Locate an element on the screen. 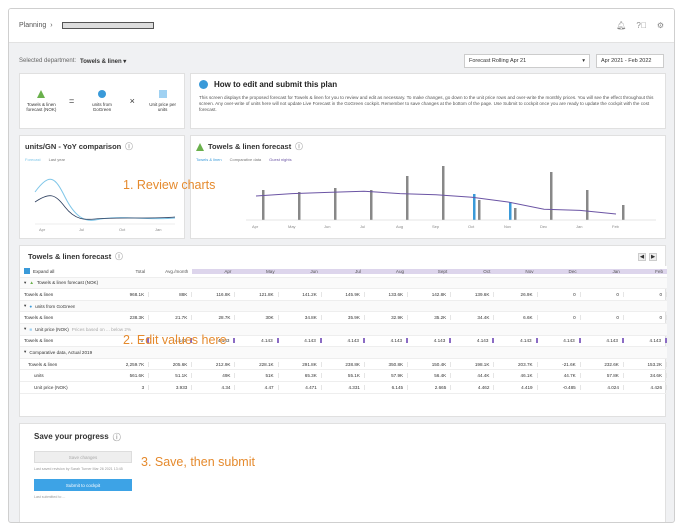  tick-label: Sep is located at coordinates (436, 226).